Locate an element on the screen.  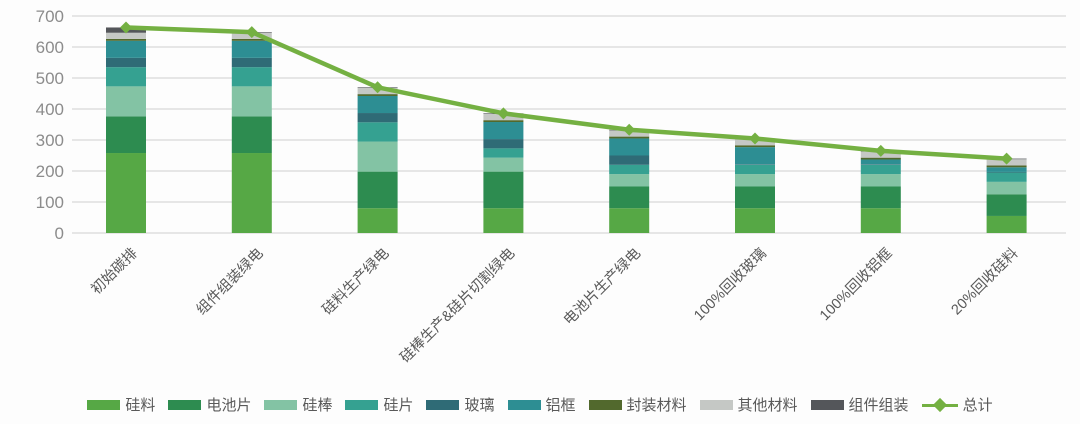
bar-segment-其他材料 is located at coordinates (126, 35).